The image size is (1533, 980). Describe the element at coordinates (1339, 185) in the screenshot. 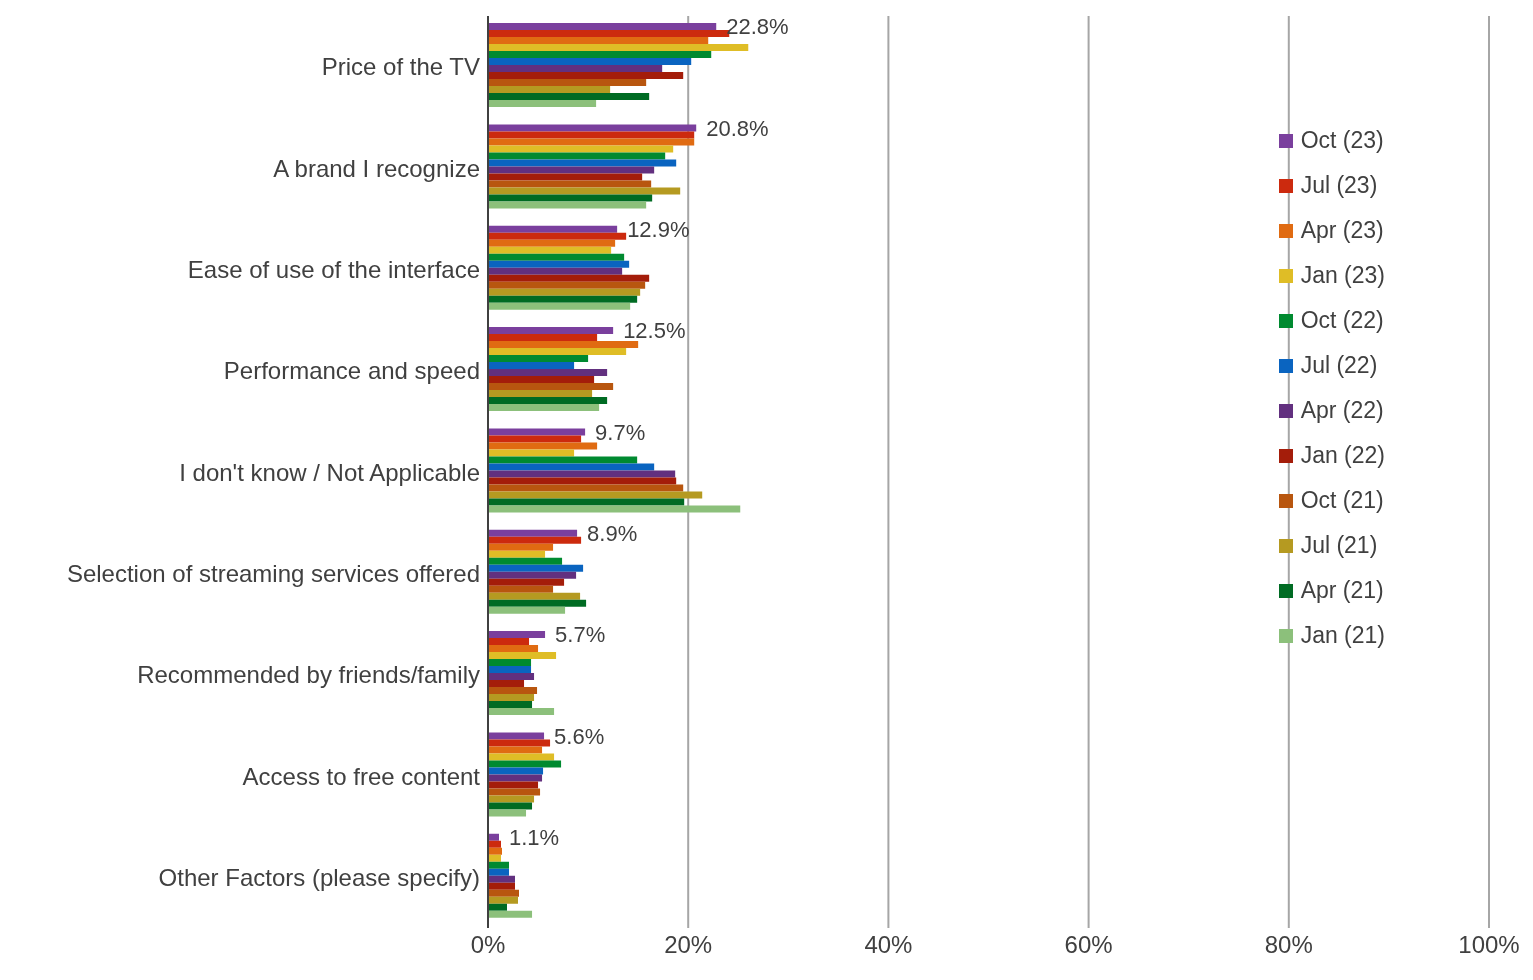

I see `legend-label: Jul (23)` at that location.